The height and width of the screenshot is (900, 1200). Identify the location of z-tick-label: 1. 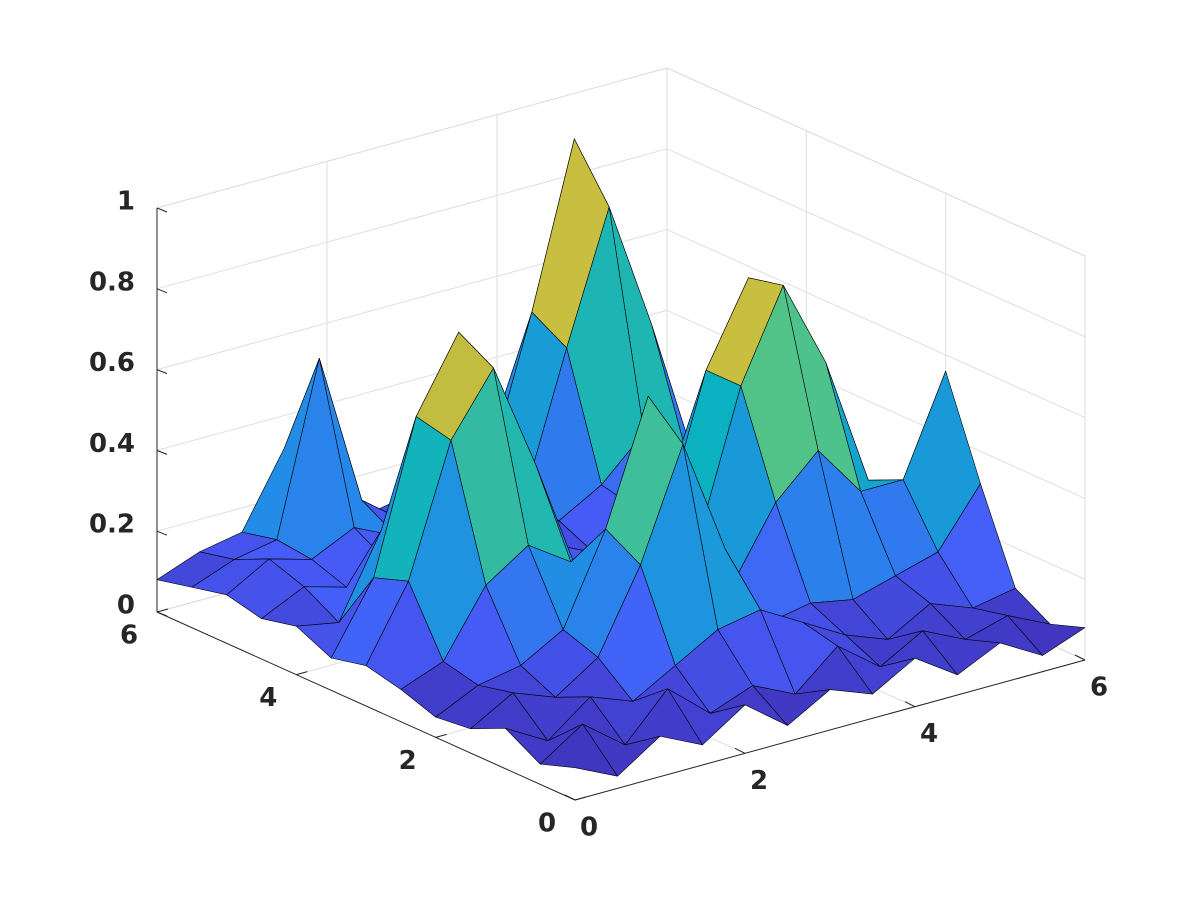
(126, 202).